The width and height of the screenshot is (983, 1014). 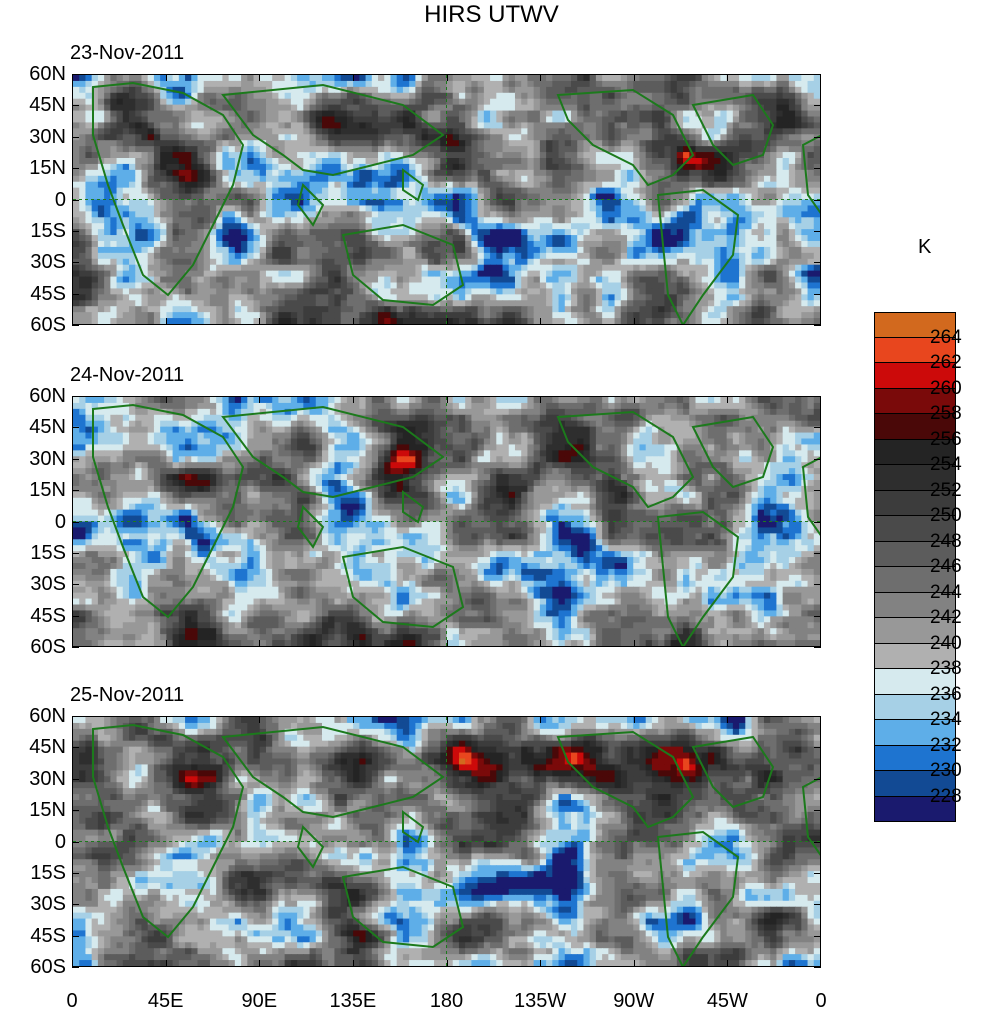 What do you see at coordinates (60, 521) in the screenshot?
I see `latitude-label: 0` at bounding box center [60, 521].